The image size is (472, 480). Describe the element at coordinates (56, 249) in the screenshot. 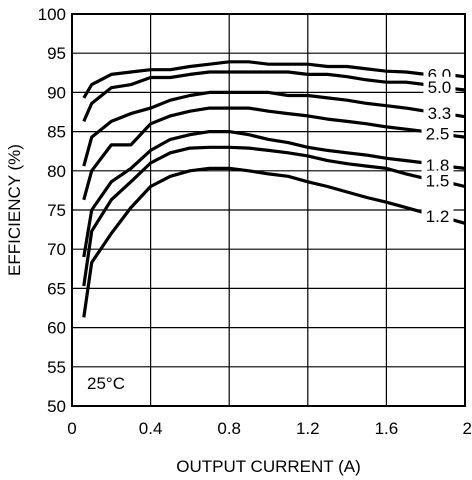

I see `y-tick-label: 70` at that location.